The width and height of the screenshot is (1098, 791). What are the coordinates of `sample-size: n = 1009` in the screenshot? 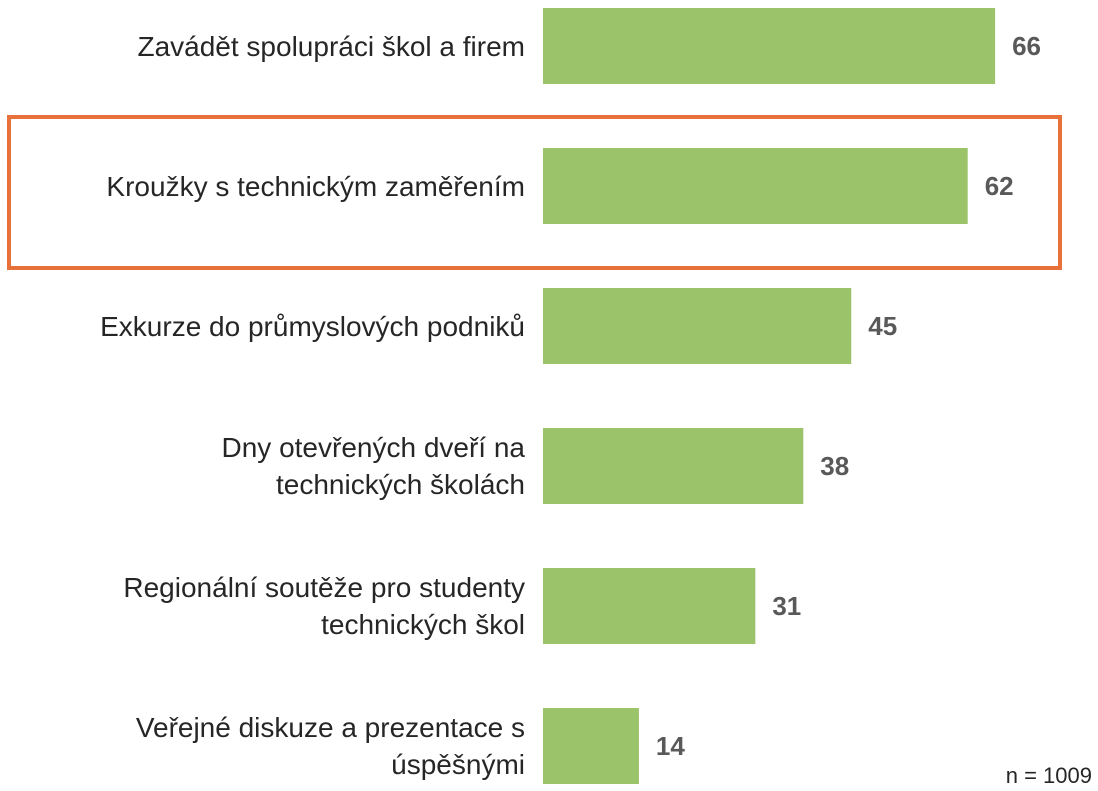 It's located at (1048, 775).